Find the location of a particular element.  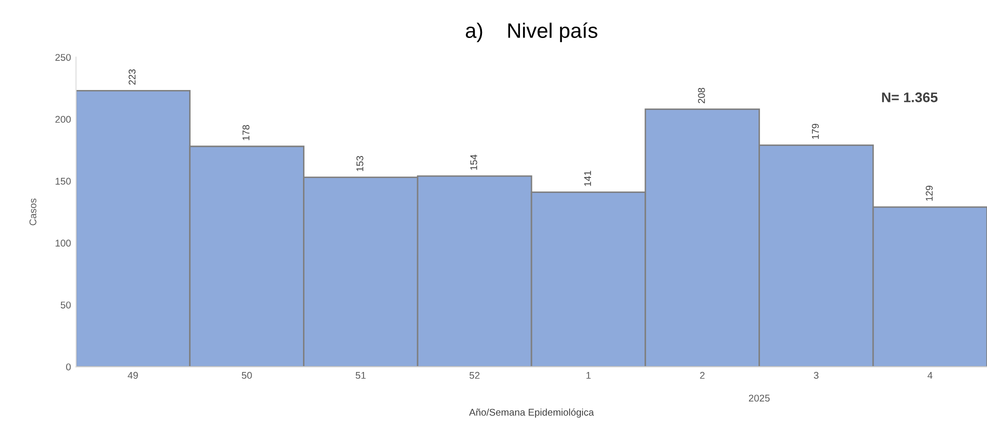

y-tick-label: 250 is located at coordinates (63, 57).